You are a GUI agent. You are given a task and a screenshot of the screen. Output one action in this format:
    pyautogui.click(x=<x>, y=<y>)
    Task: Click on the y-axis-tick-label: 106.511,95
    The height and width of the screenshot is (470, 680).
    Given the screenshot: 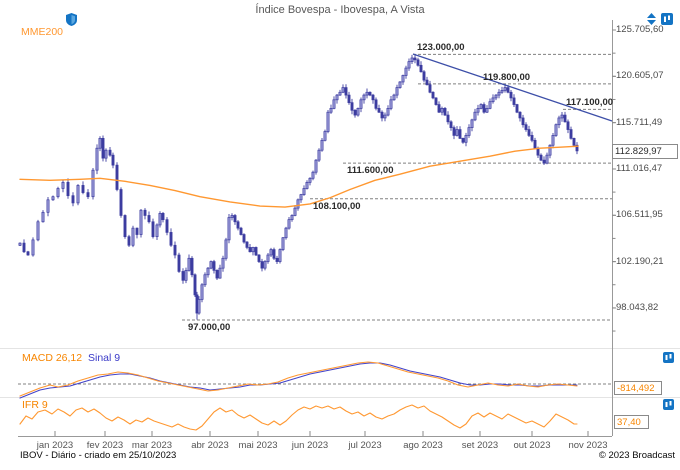 What is the action you would take?
    pyautogui.click(x=639, y=215)
    